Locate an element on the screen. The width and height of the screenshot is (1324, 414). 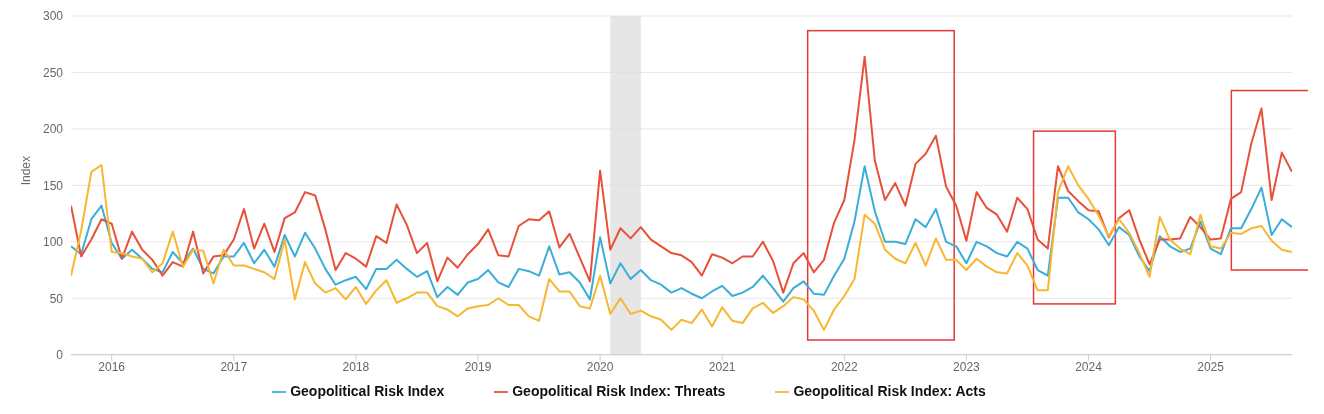
y-axis-title: Index is located at coordinates (26, 170).